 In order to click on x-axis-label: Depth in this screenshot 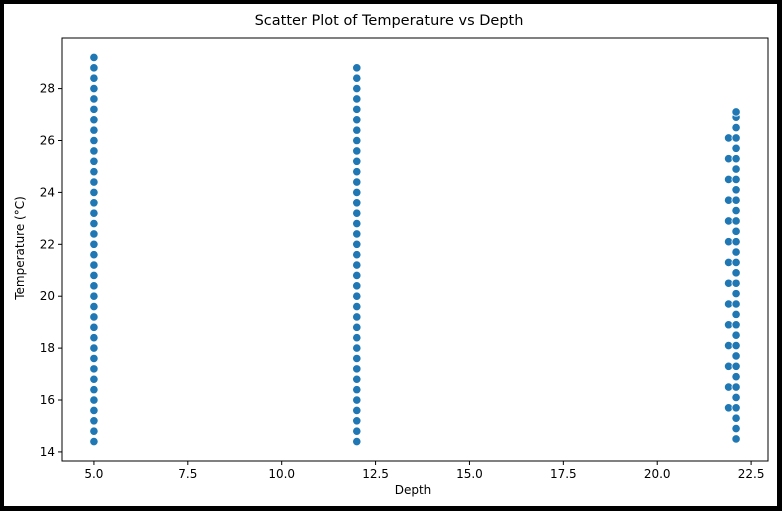, I will do `click(413, 490)`.